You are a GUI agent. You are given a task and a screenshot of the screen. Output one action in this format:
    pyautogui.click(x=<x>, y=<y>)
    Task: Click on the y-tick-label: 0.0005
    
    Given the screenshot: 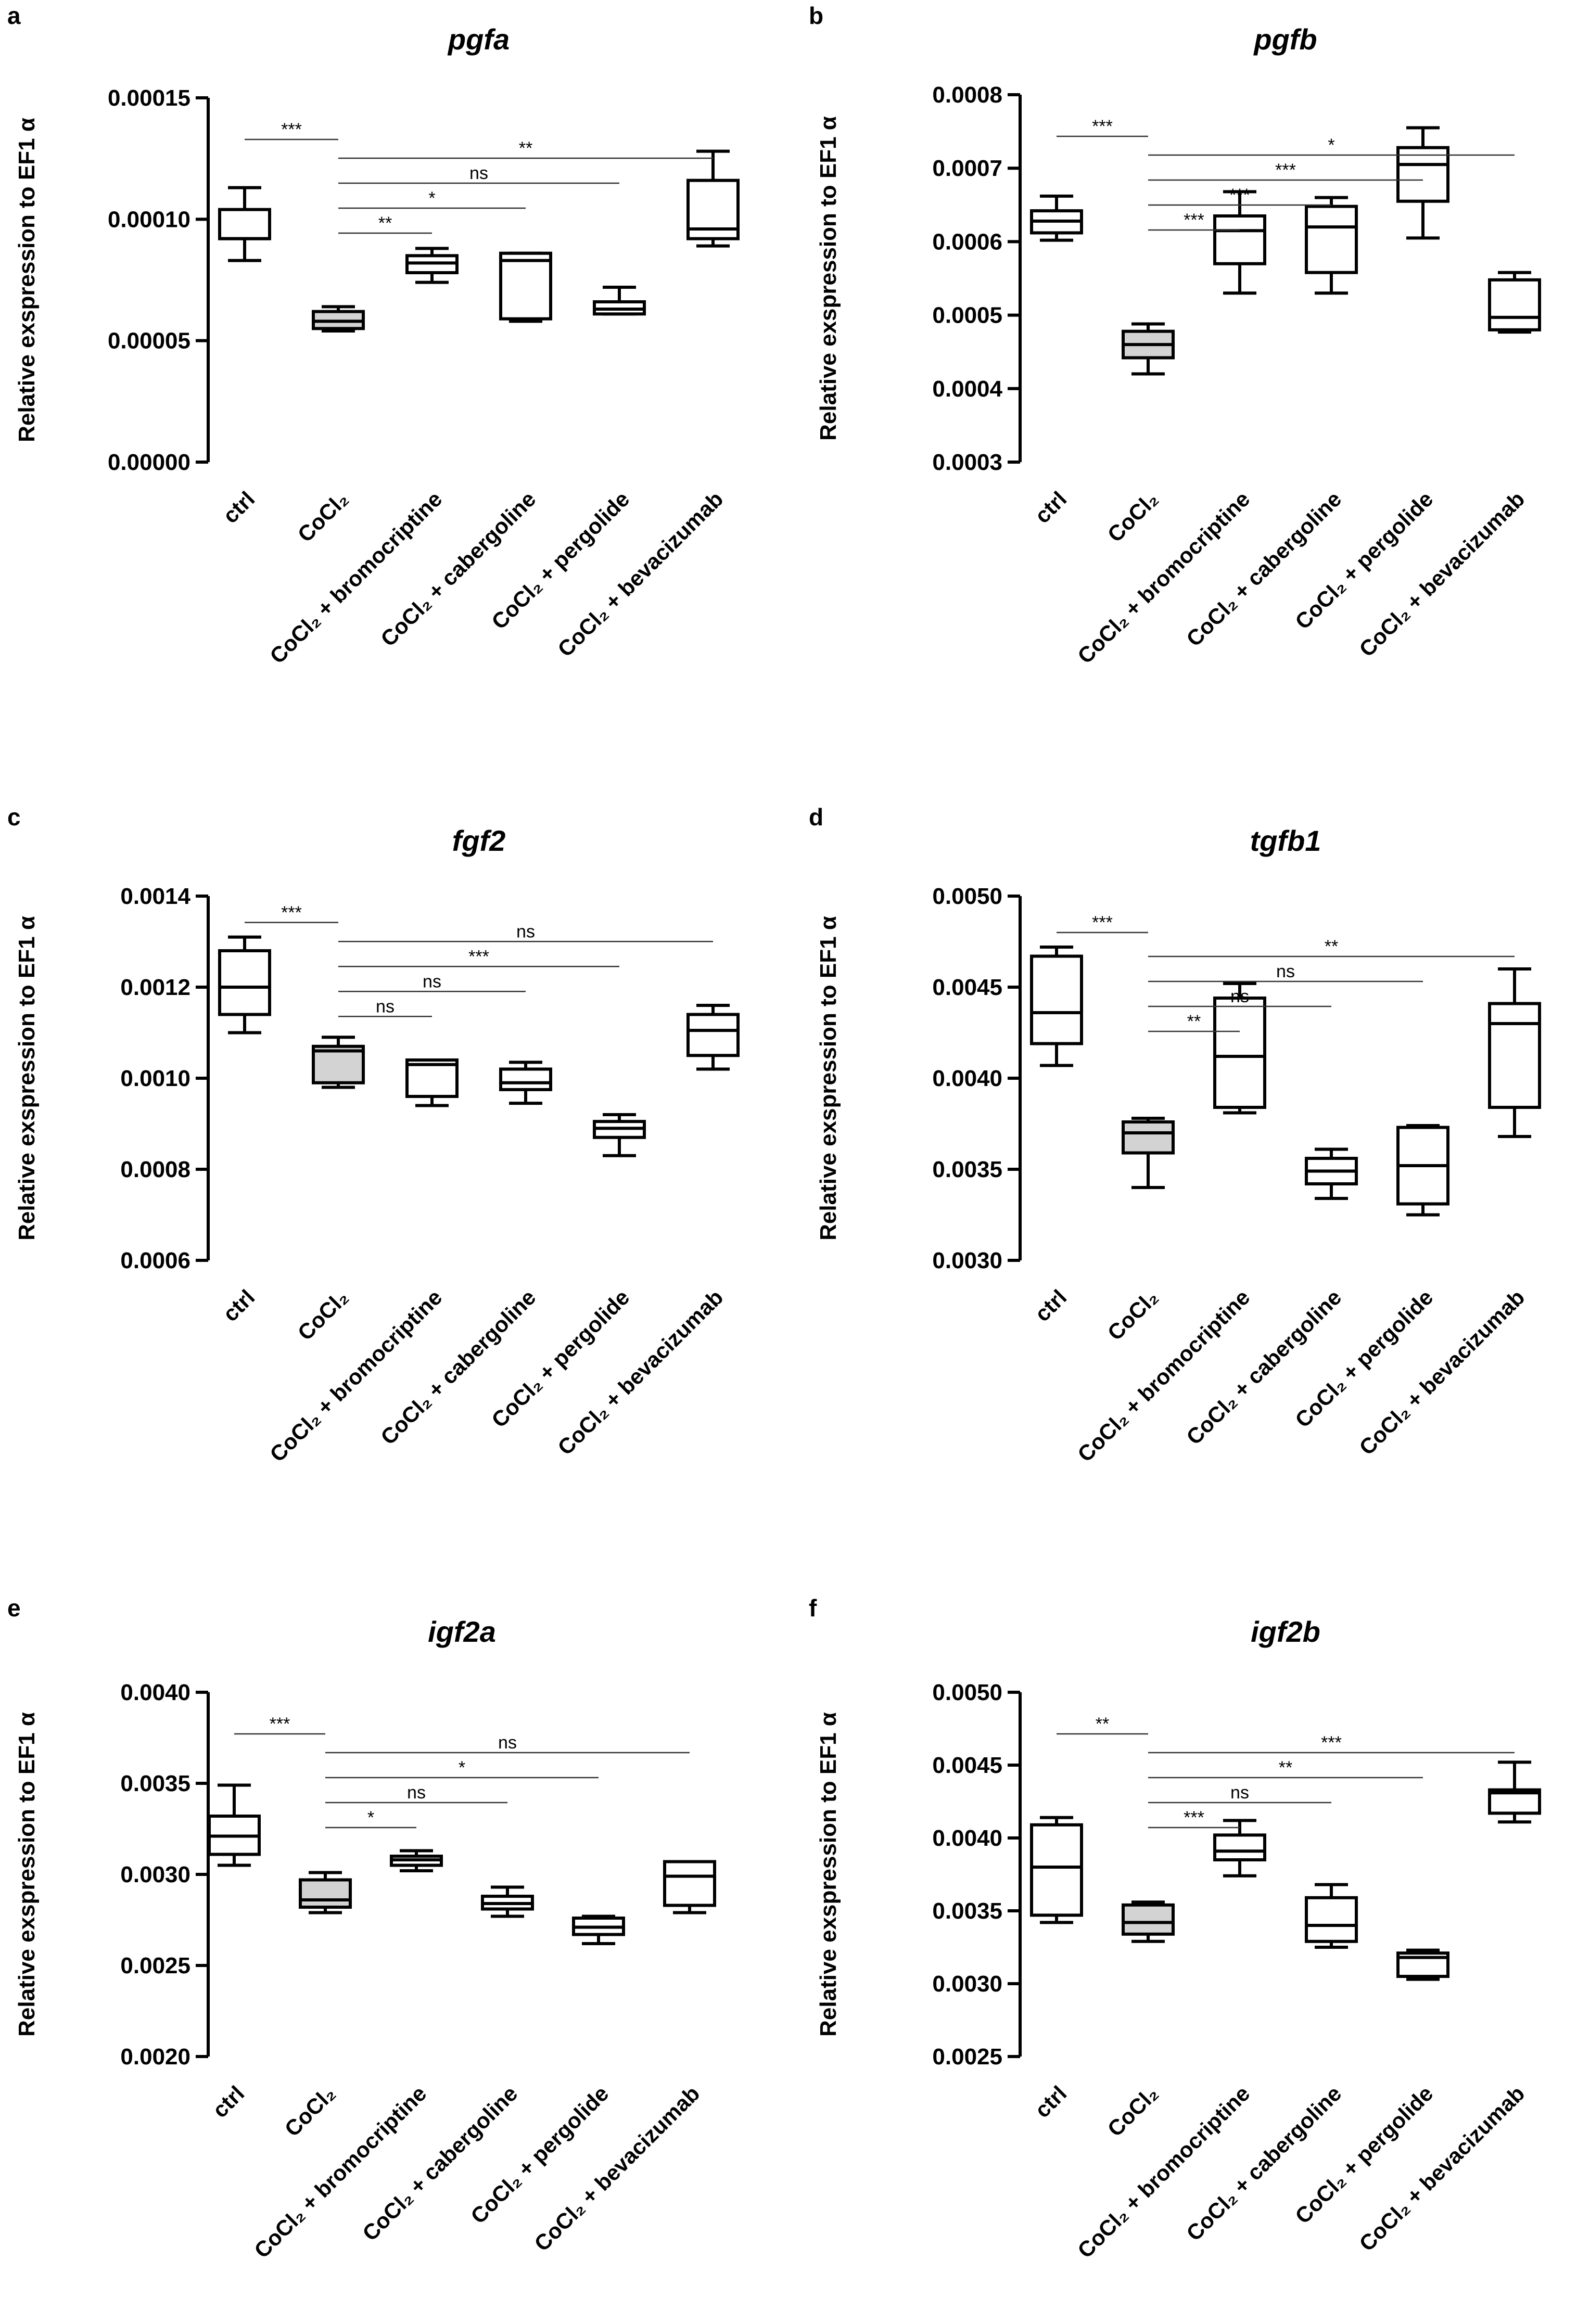 What is the action you would take?
    pyautogui.click(x=967, y=316)
    